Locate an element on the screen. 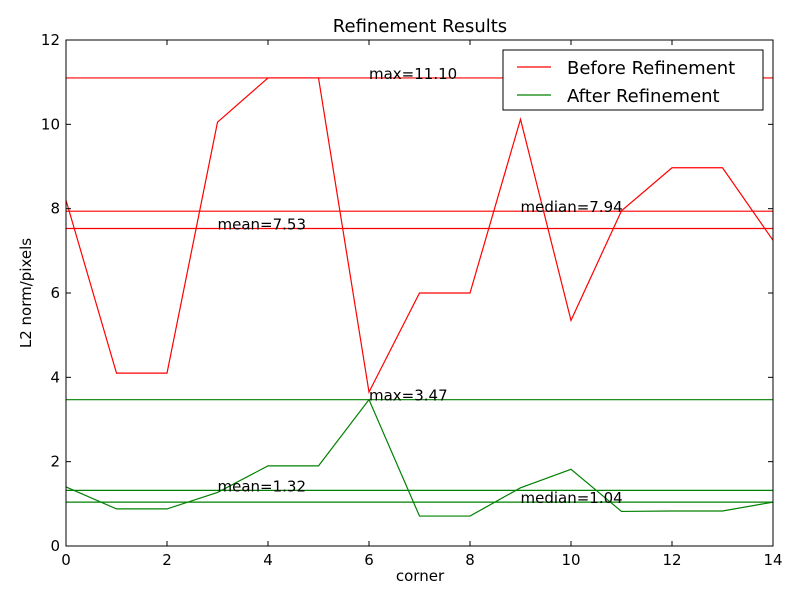 Image resolution: width=800 pixels, height=600 pixels. y-tick-label: 8 is located at coordinates (55, 209).